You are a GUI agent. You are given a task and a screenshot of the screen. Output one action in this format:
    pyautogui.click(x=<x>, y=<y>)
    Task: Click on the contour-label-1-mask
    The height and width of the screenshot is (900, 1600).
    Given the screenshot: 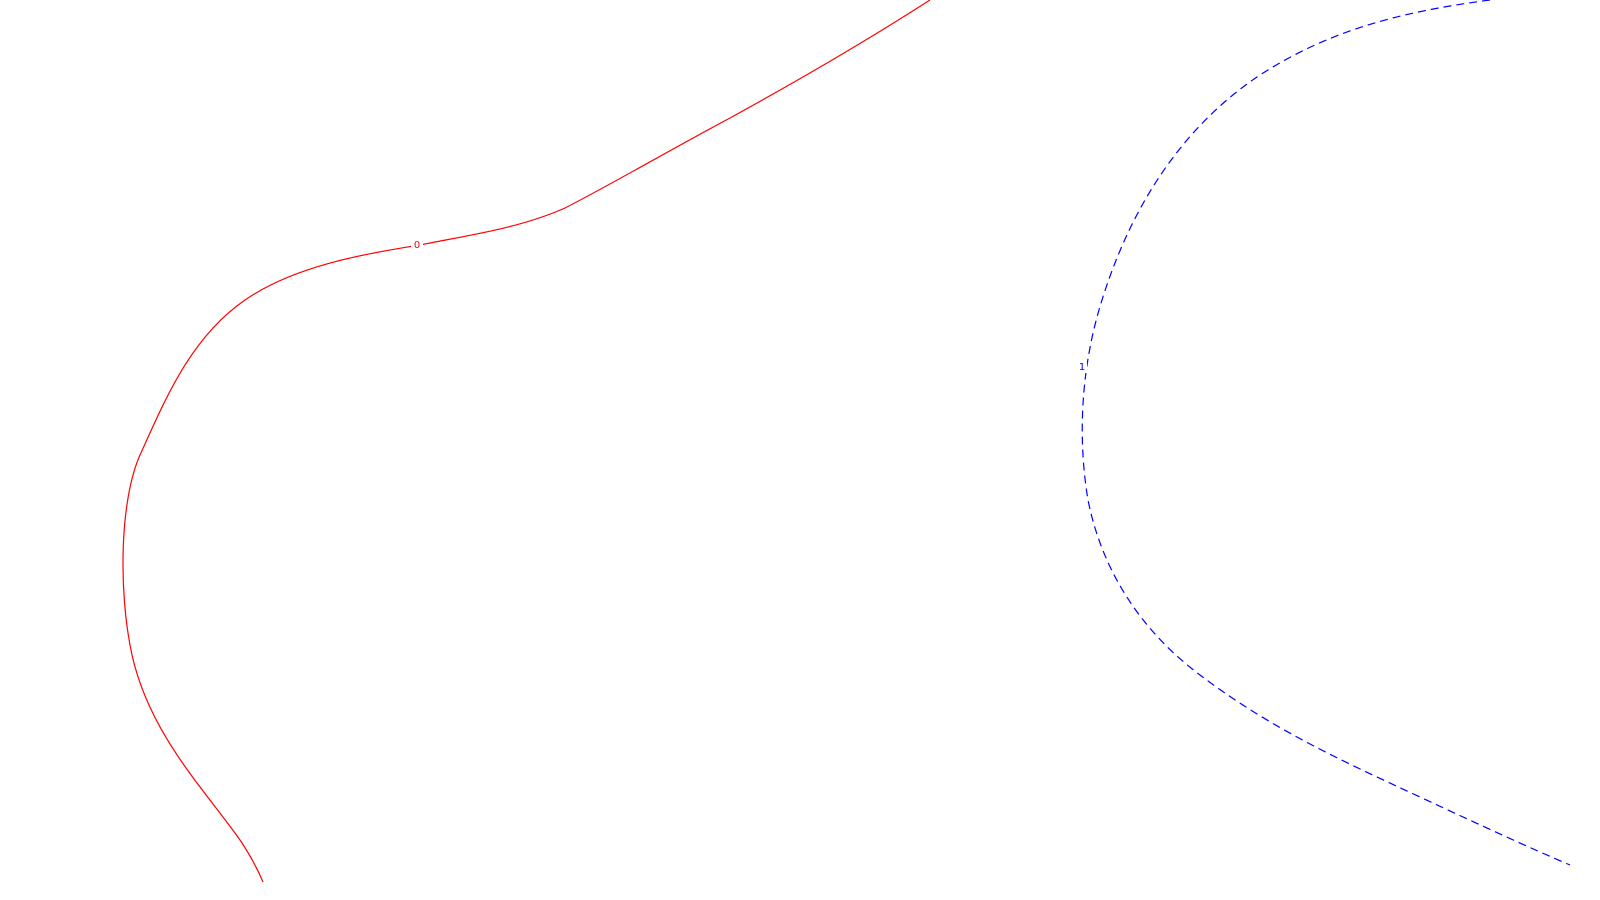 What is the action you would take?
    pyautogui.click(x=1081, y=366)
    